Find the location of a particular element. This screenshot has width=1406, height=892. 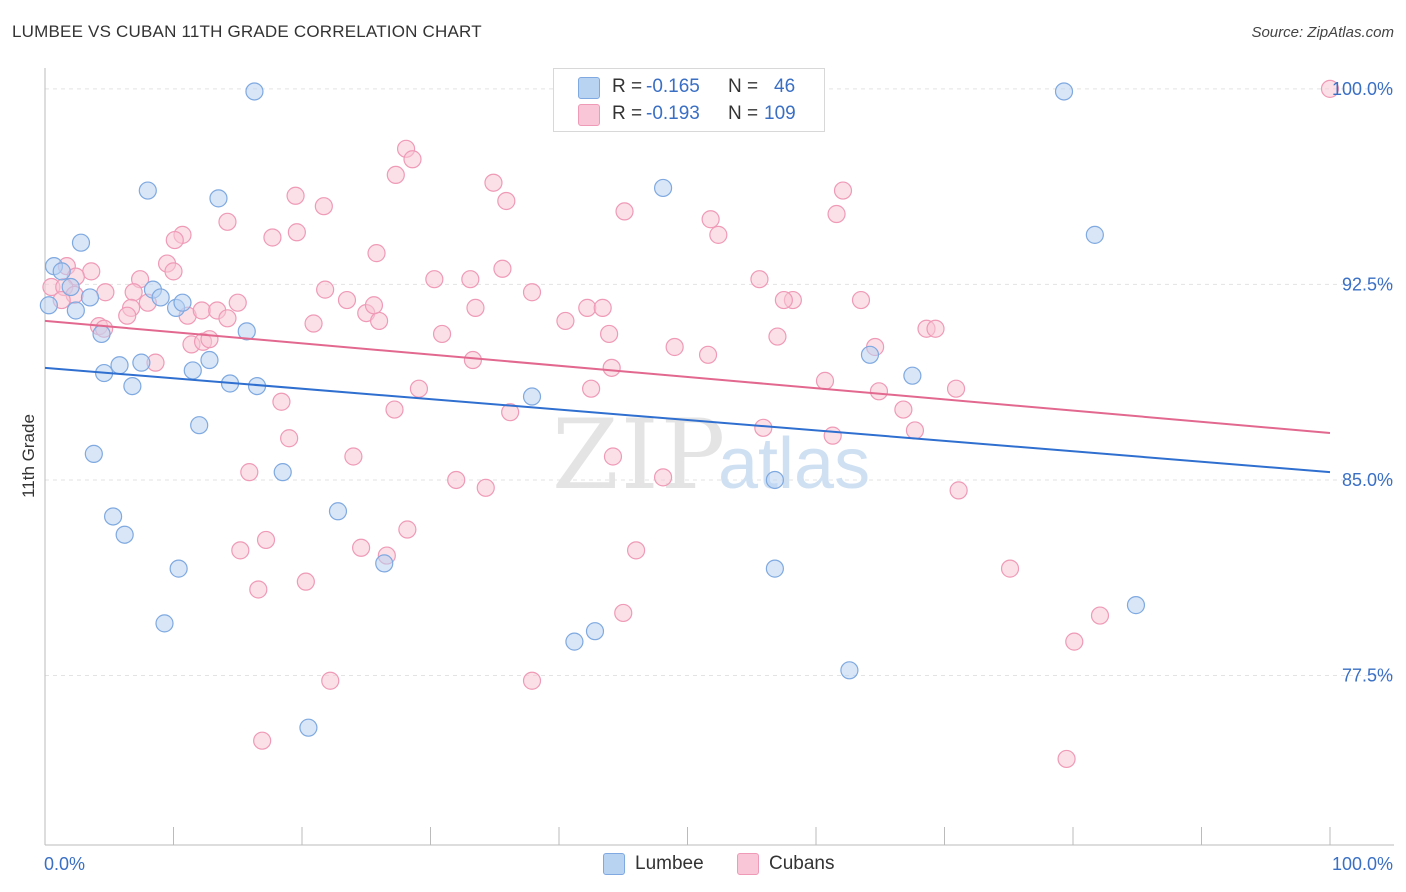

legend-r-value: -0.193 is located at coordinates (673, 113).